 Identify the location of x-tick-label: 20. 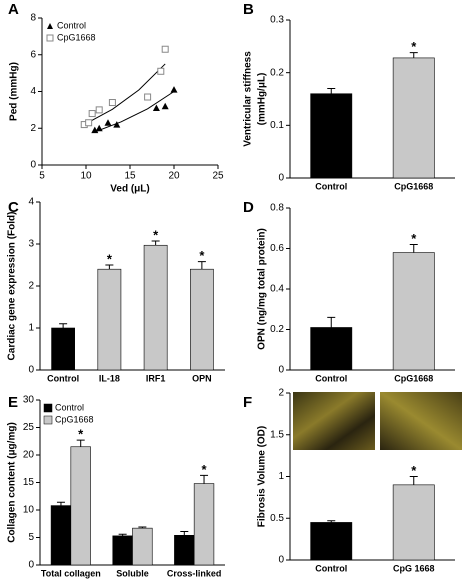
(174, 176).